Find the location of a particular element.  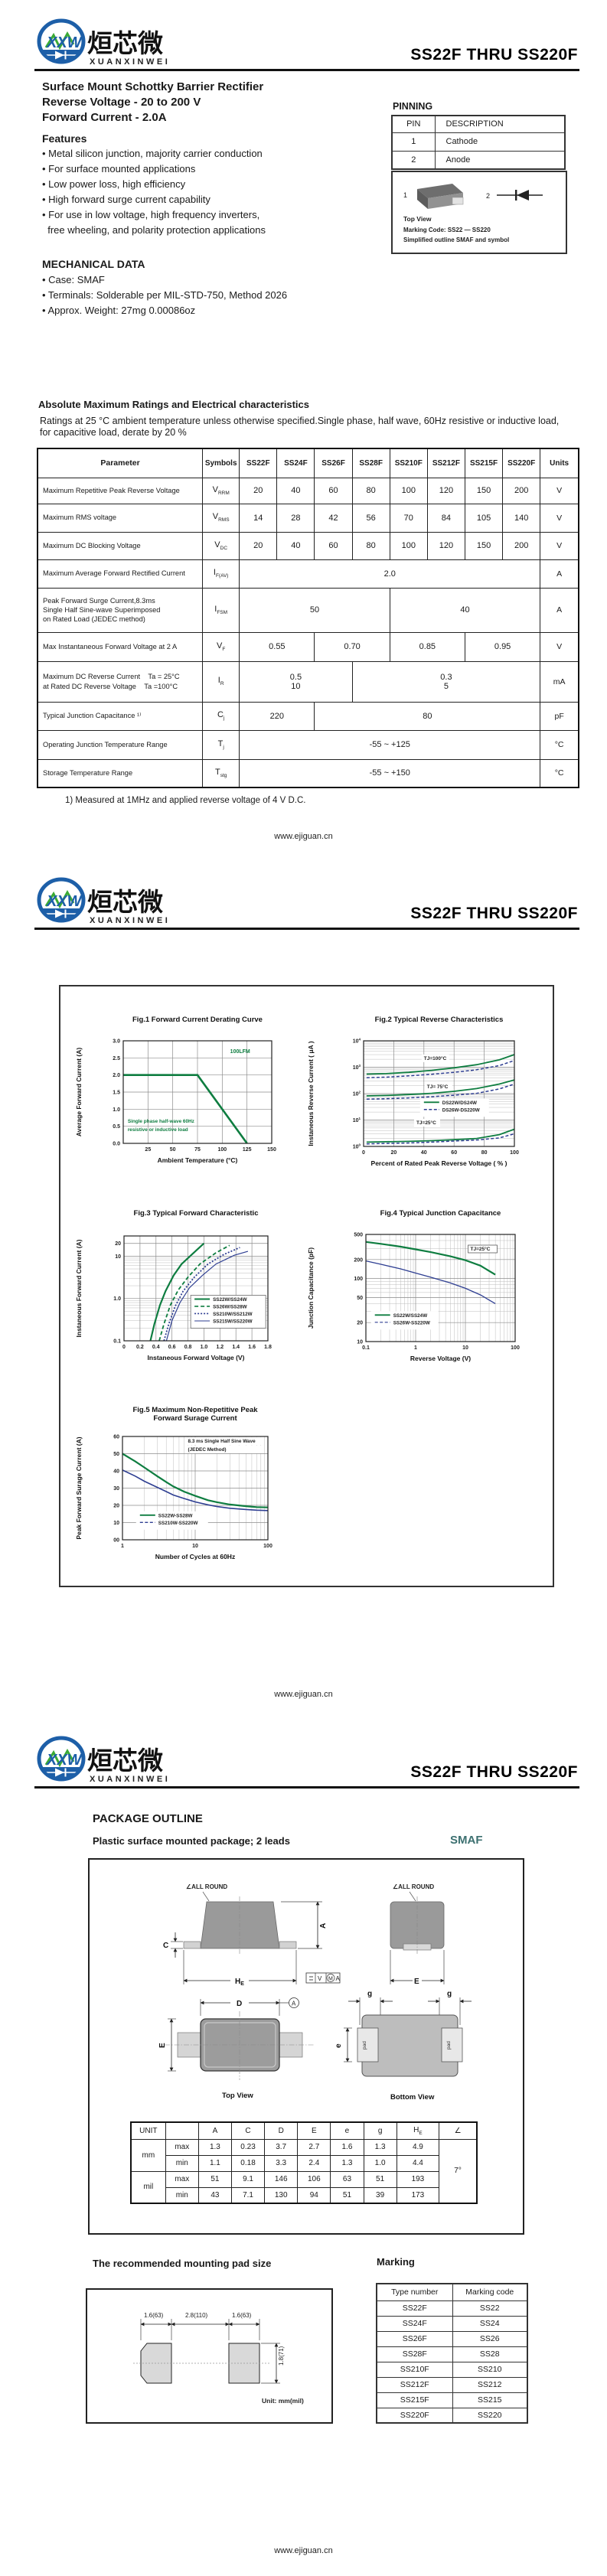

y-axis-label: Instaneous Reverse Current ( μA ) is located at coordinates (311, 1093).